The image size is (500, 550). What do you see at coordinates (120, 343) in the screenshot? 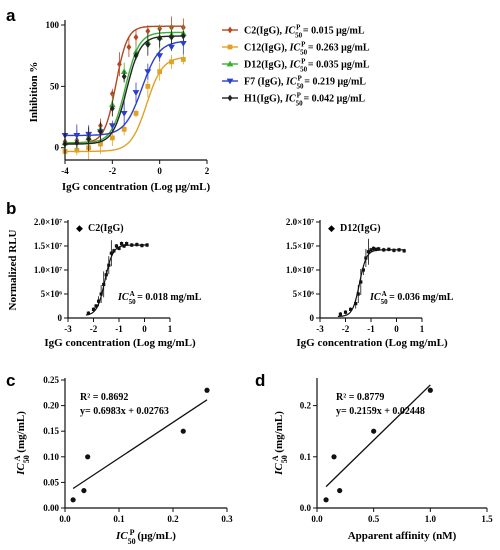
I see `chart-b-left-x-title: IgG concentration (Log mg/mL)` at bounding box center [120, 343].